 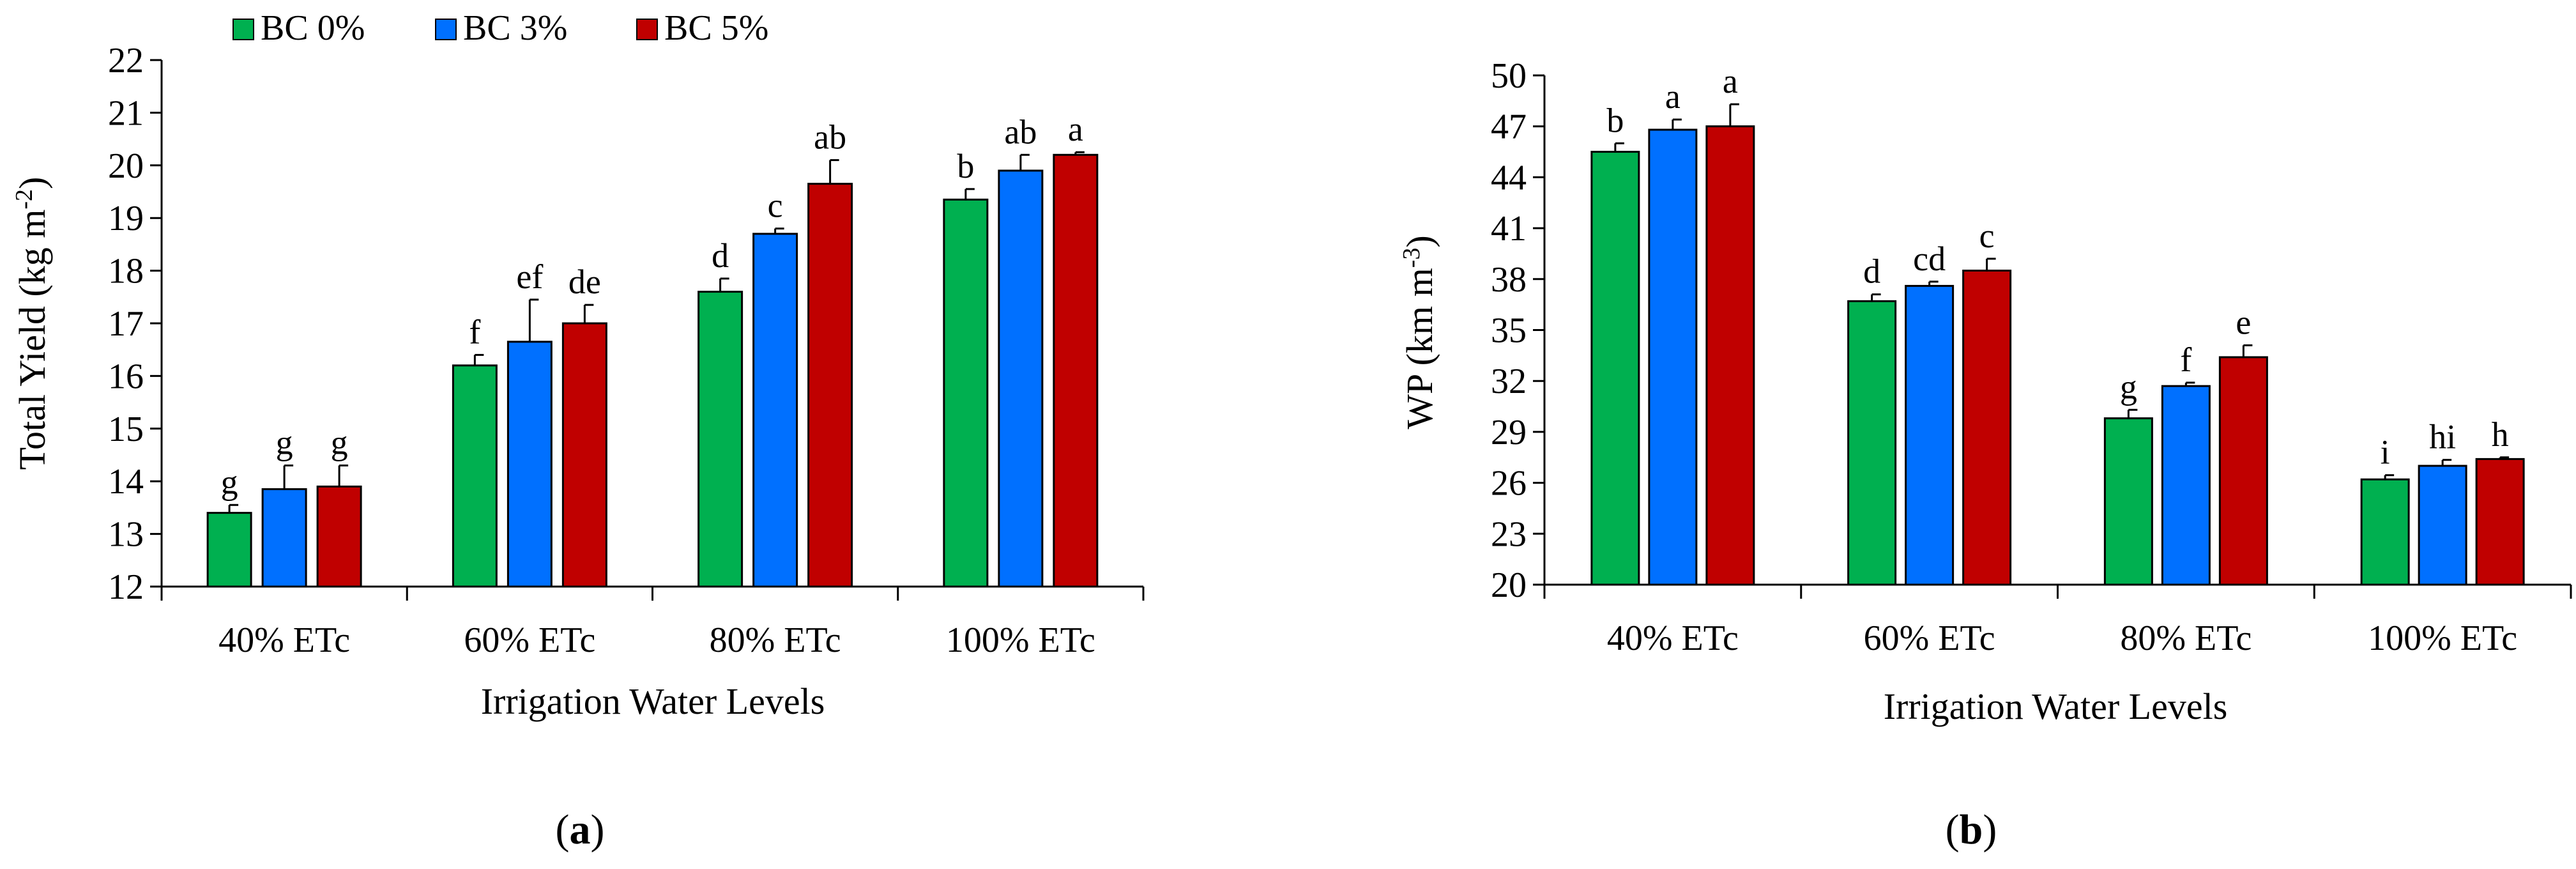 I want to click on chart-a-xtick-label: 40% ETc, so click(x=284, y=640).